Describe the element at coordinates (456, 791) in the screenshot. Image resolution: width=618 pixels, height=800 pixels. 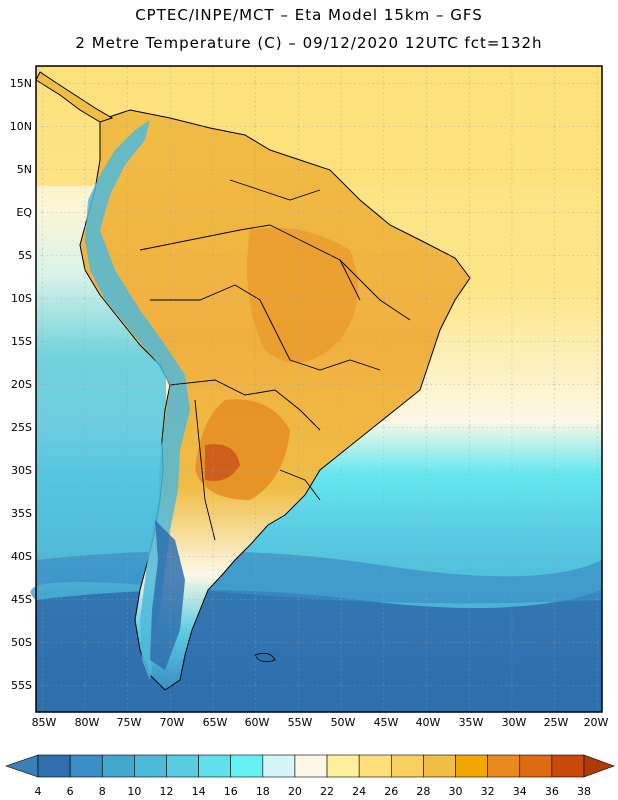
I see `colorbar-tick: 30` at that location.